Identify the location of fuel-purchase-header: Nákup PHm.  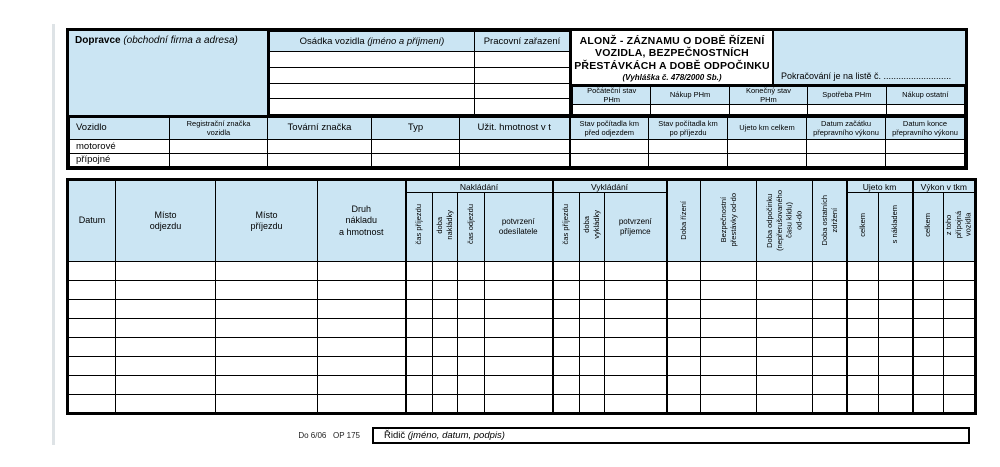
(690, 95).